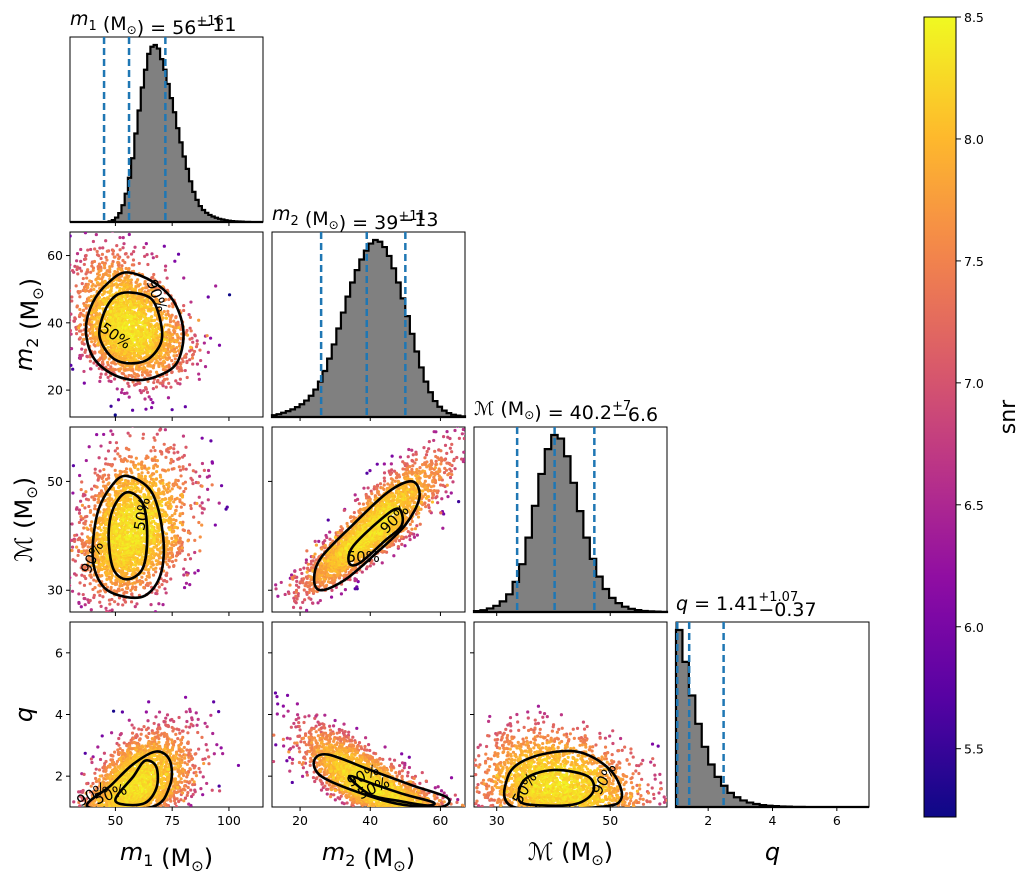 The height and width of the screenshot is (874, 1029). Describe the element at coordinates (837, 820) in the screenshot. I see `x-tick-label: 6` at that location.